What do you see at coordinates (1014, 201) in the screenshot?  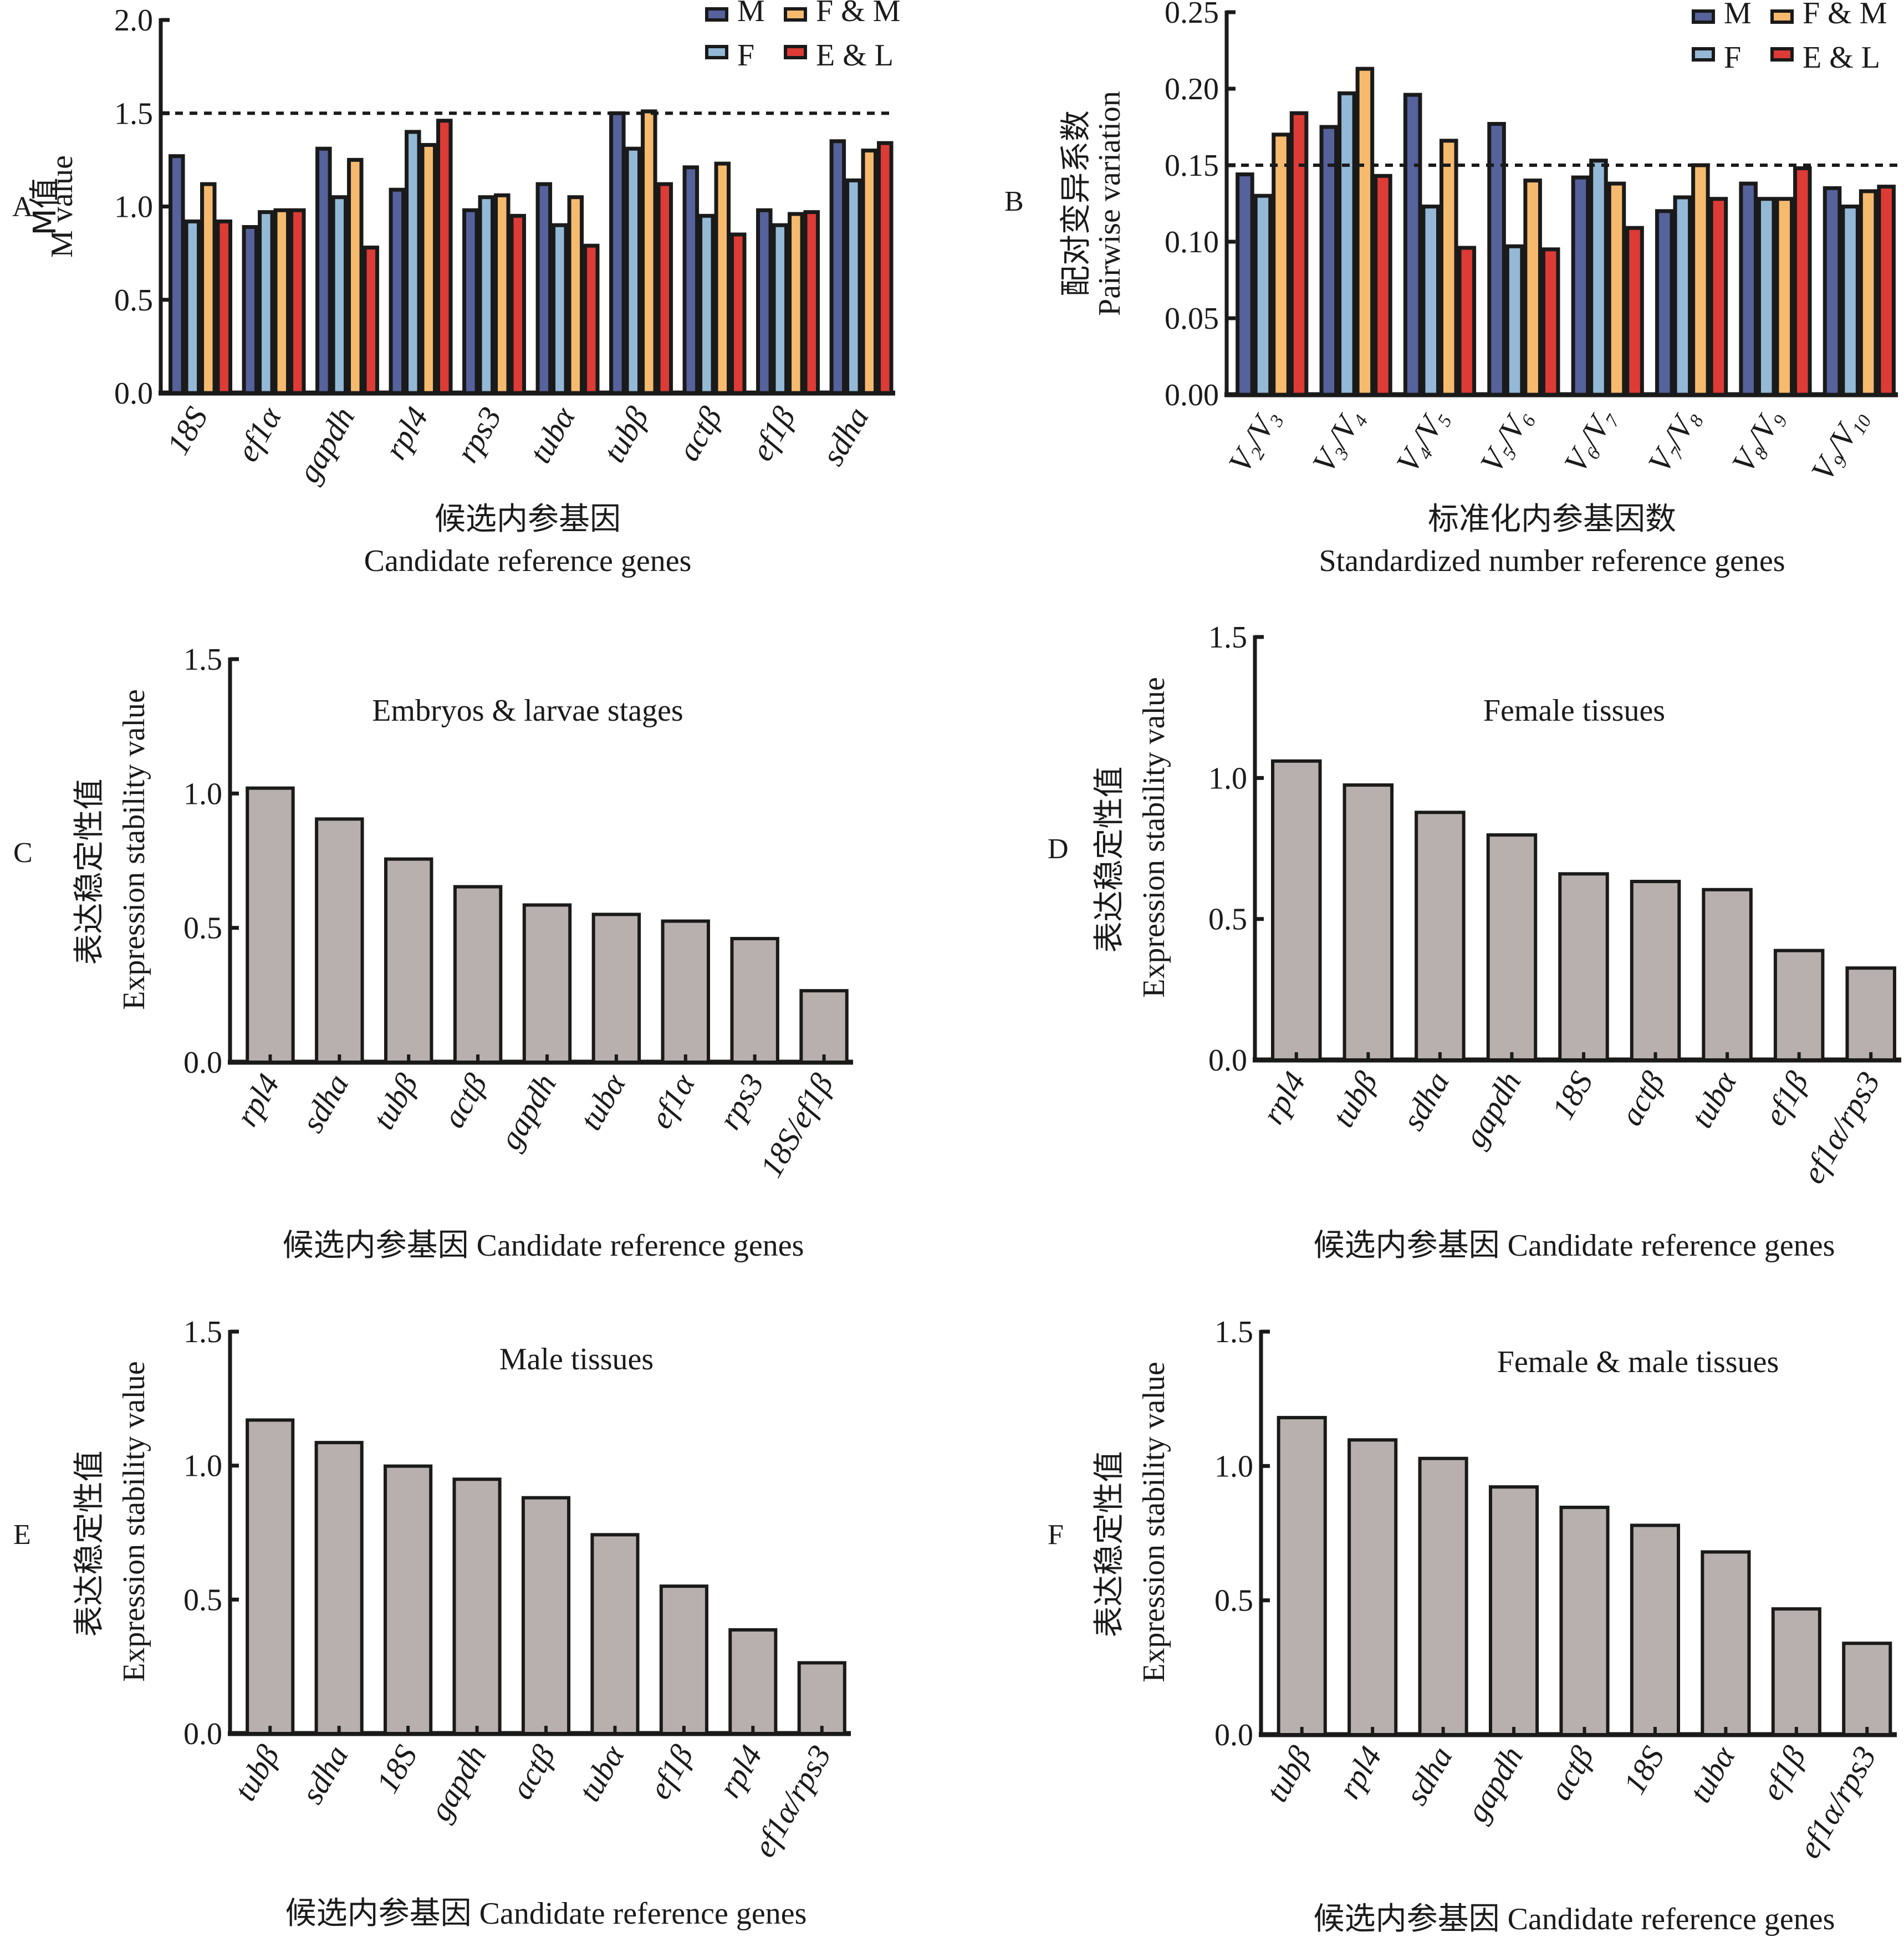 I see `panel-letter: B` at bounding box center [1014, 201].